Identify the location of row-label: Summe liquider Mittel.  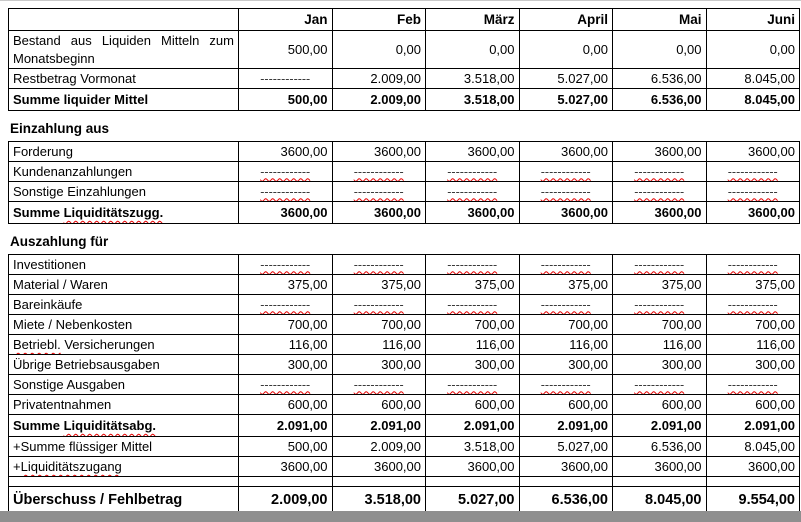
(123, 99).